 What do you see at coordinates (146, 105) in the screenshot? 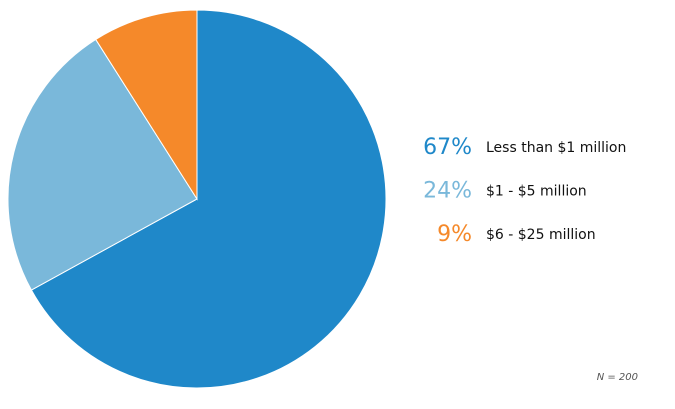
I see `pie-slice` at bounding box center [146, 105].